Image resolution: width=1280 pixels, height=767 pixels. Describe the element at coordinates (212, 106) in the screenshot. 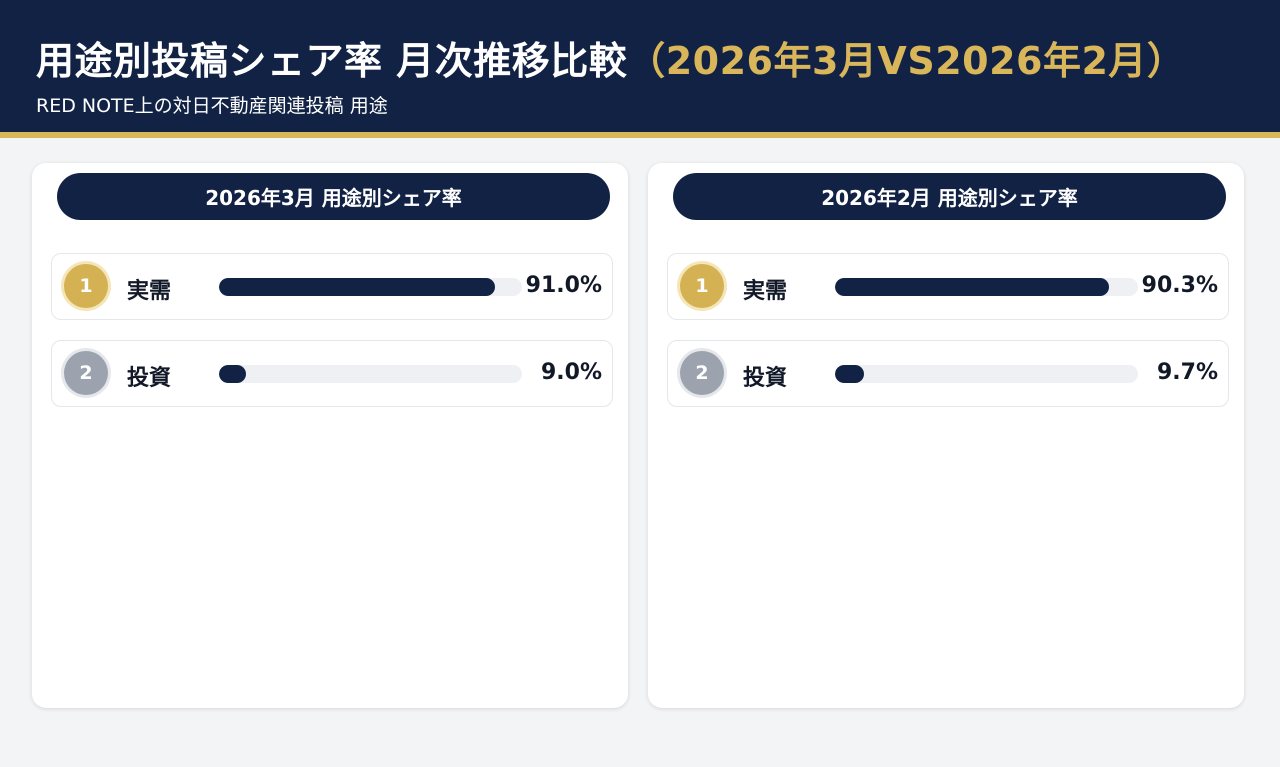

I see `page-subtitle: RED NOTE上の対日不動産関連投稿 用途` at that location.